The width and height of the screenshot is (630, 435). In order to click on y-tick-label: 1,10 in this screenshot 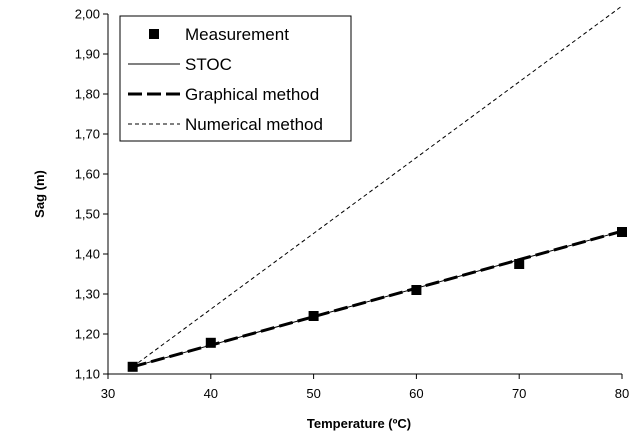, I will do `click(87, 374)`.